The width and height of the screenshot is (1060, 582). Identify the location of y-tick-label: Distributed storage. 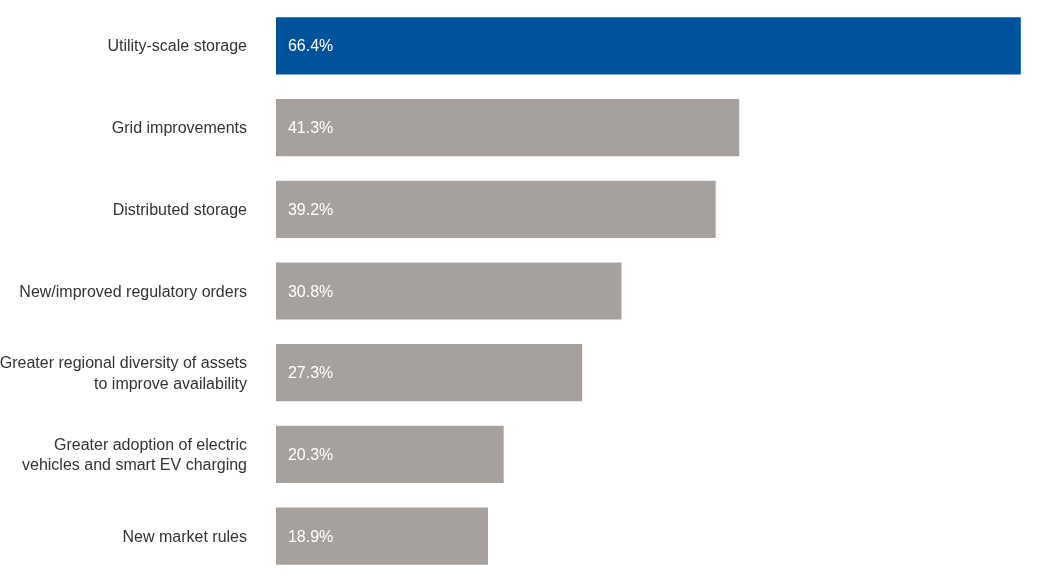
(180, 209).